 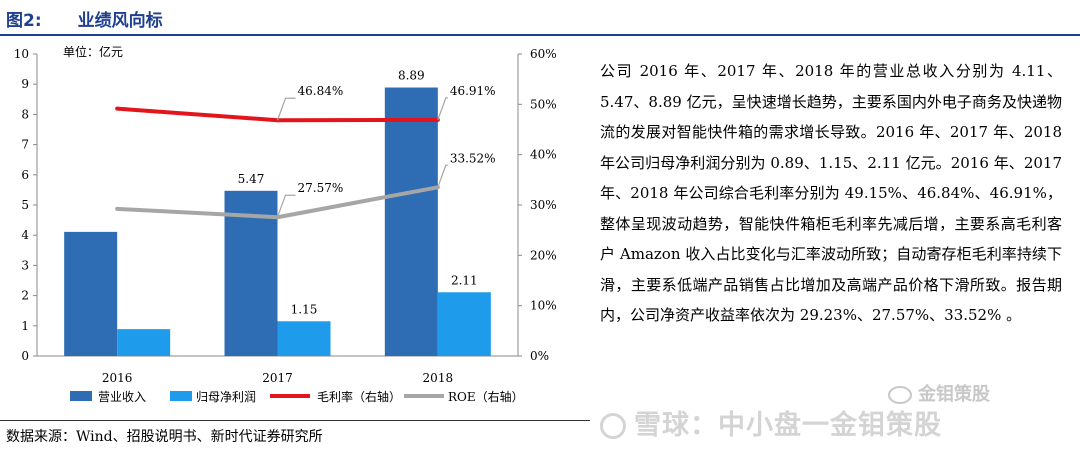 What do you see at coordinates (25, 205) in the screenshot?
I see `left-tick-label: 5` at bounding box center [25, 205].